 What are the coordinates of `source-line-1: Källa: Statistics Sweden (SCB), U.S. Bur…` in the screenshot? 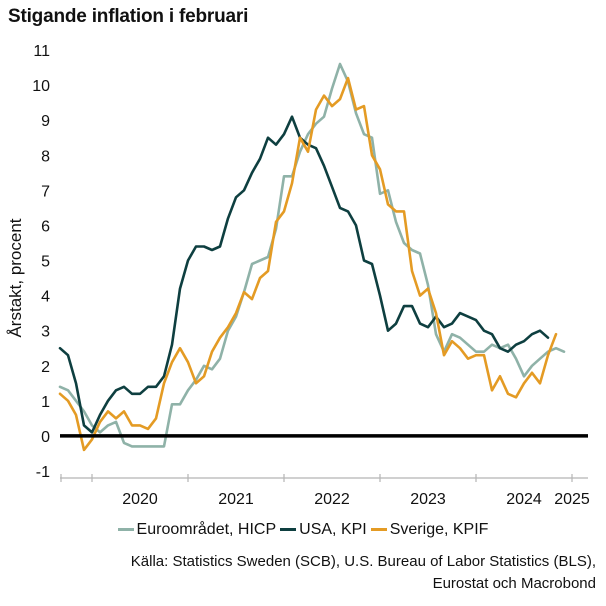 It's located at (363, 561).